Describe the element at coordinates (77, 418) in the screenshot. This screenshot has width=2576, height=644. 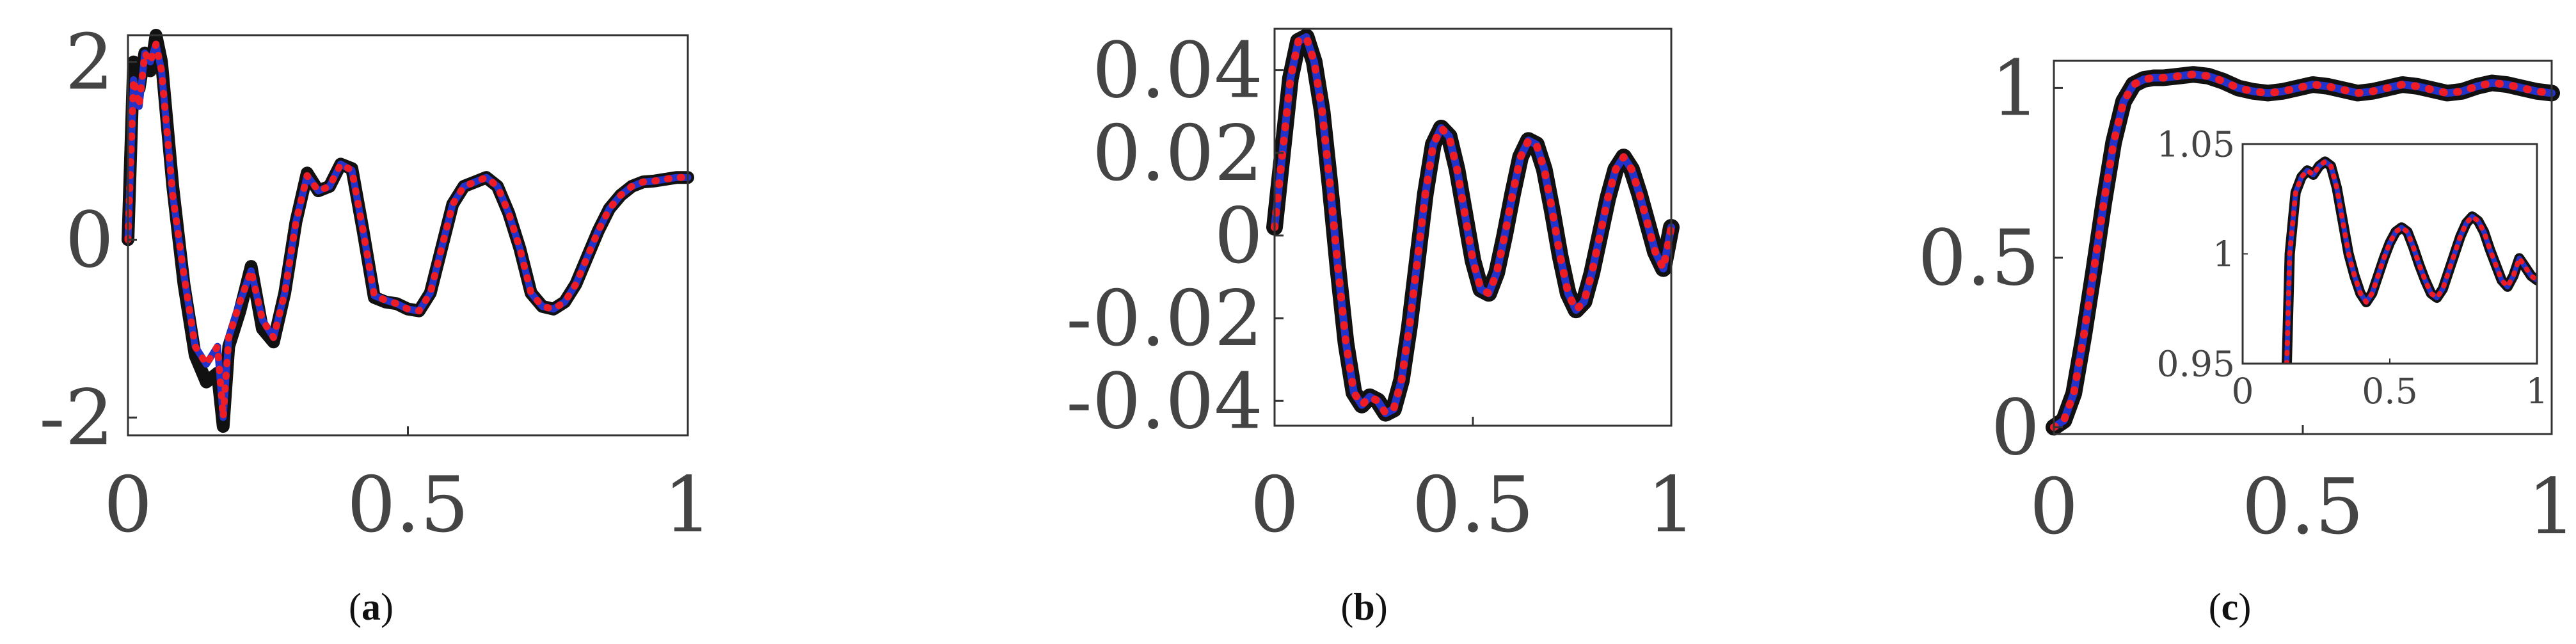
I see `y-tick-label: -2` at that location.